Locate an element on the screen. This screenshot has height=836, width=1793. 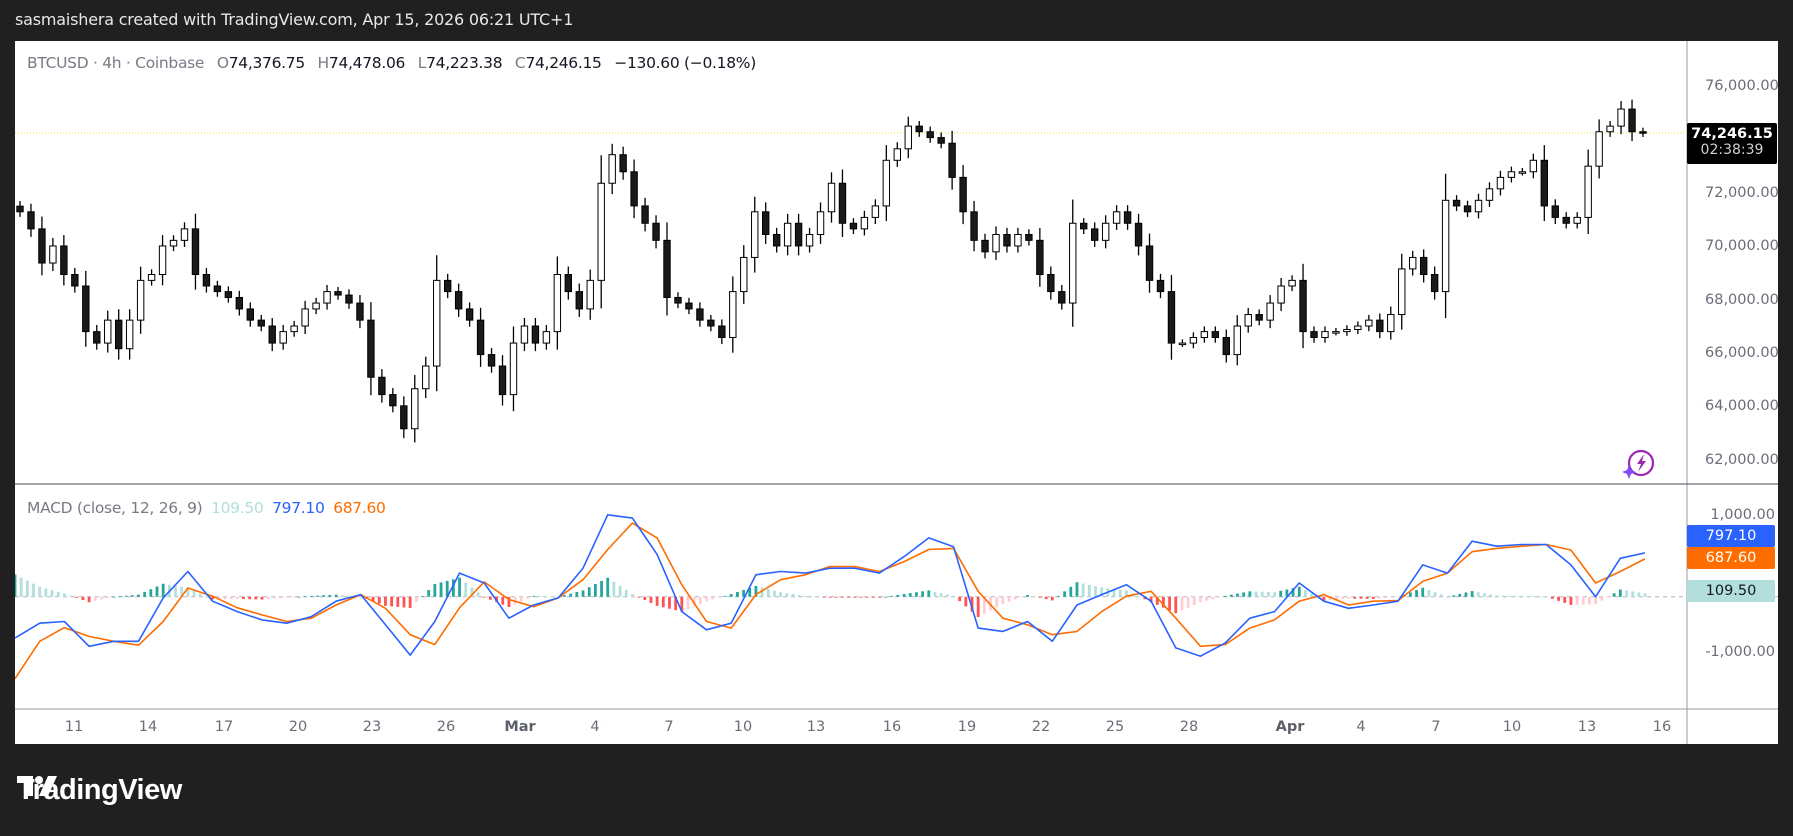
symbol-label: BTCUSD · 4h · Coinbase is located at coordinates (116, 63).